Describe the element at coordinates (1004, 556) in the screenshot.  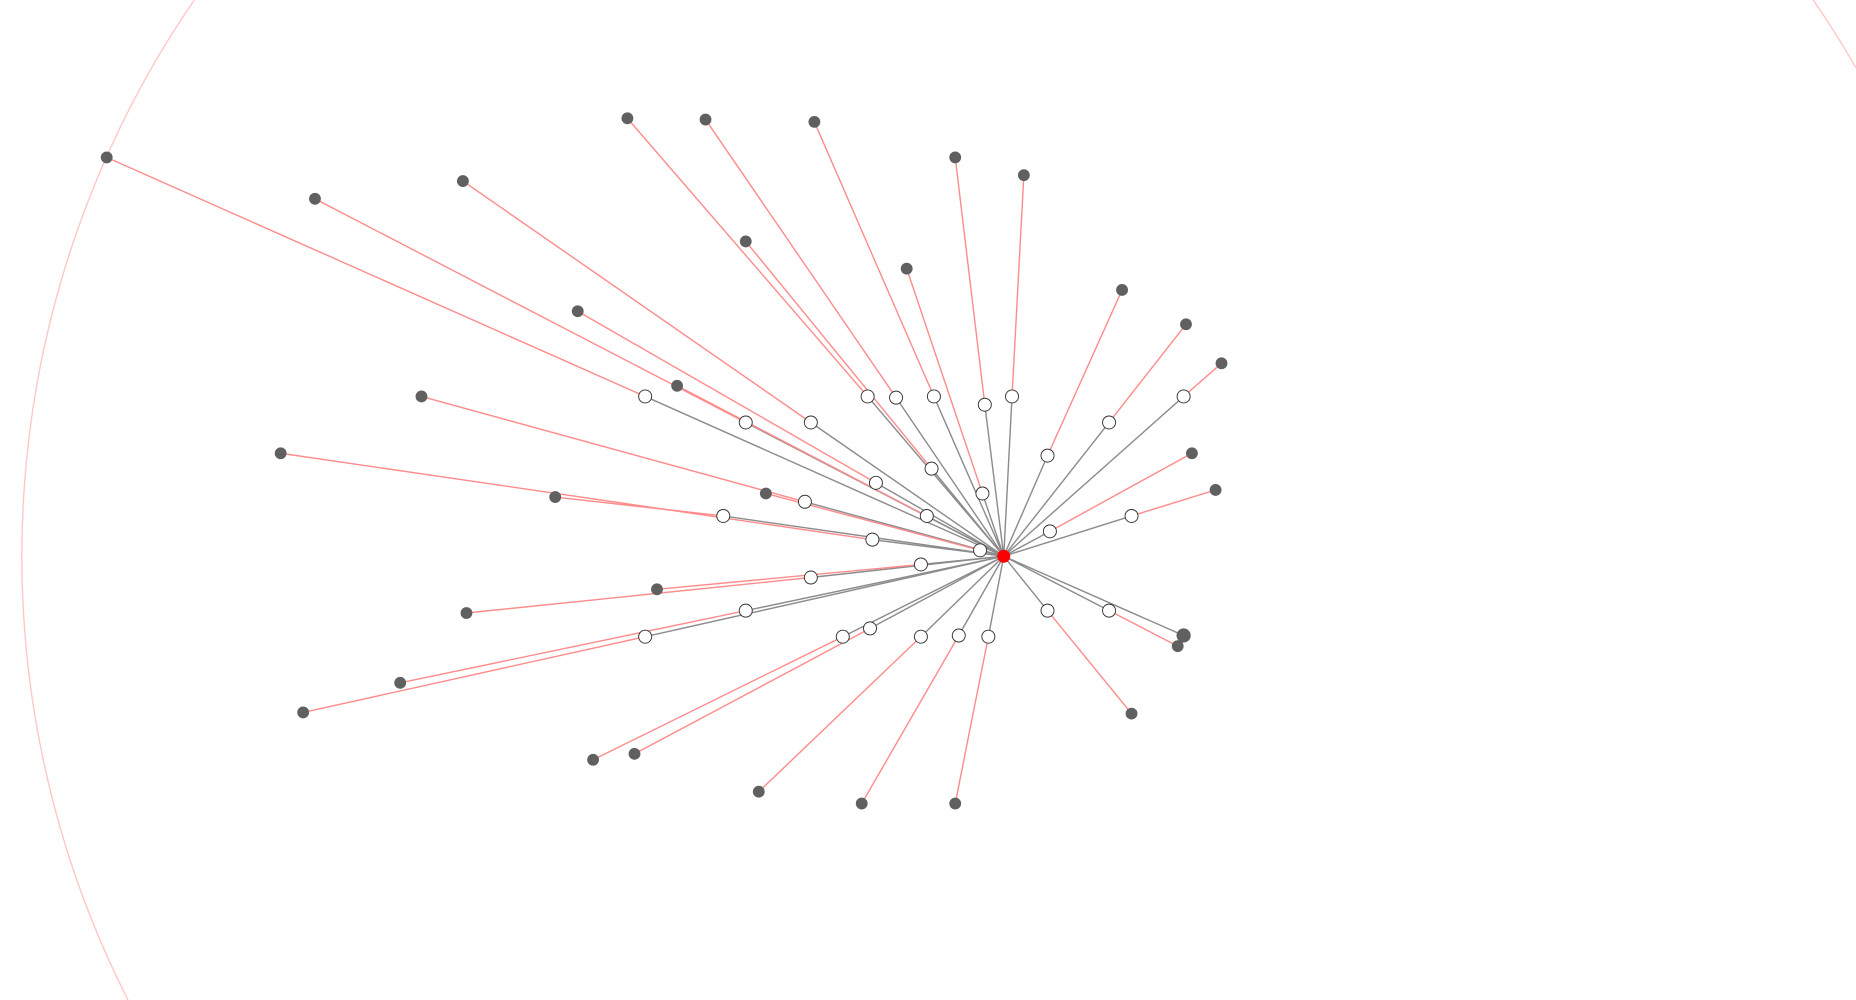
I see `center-node` at that location.